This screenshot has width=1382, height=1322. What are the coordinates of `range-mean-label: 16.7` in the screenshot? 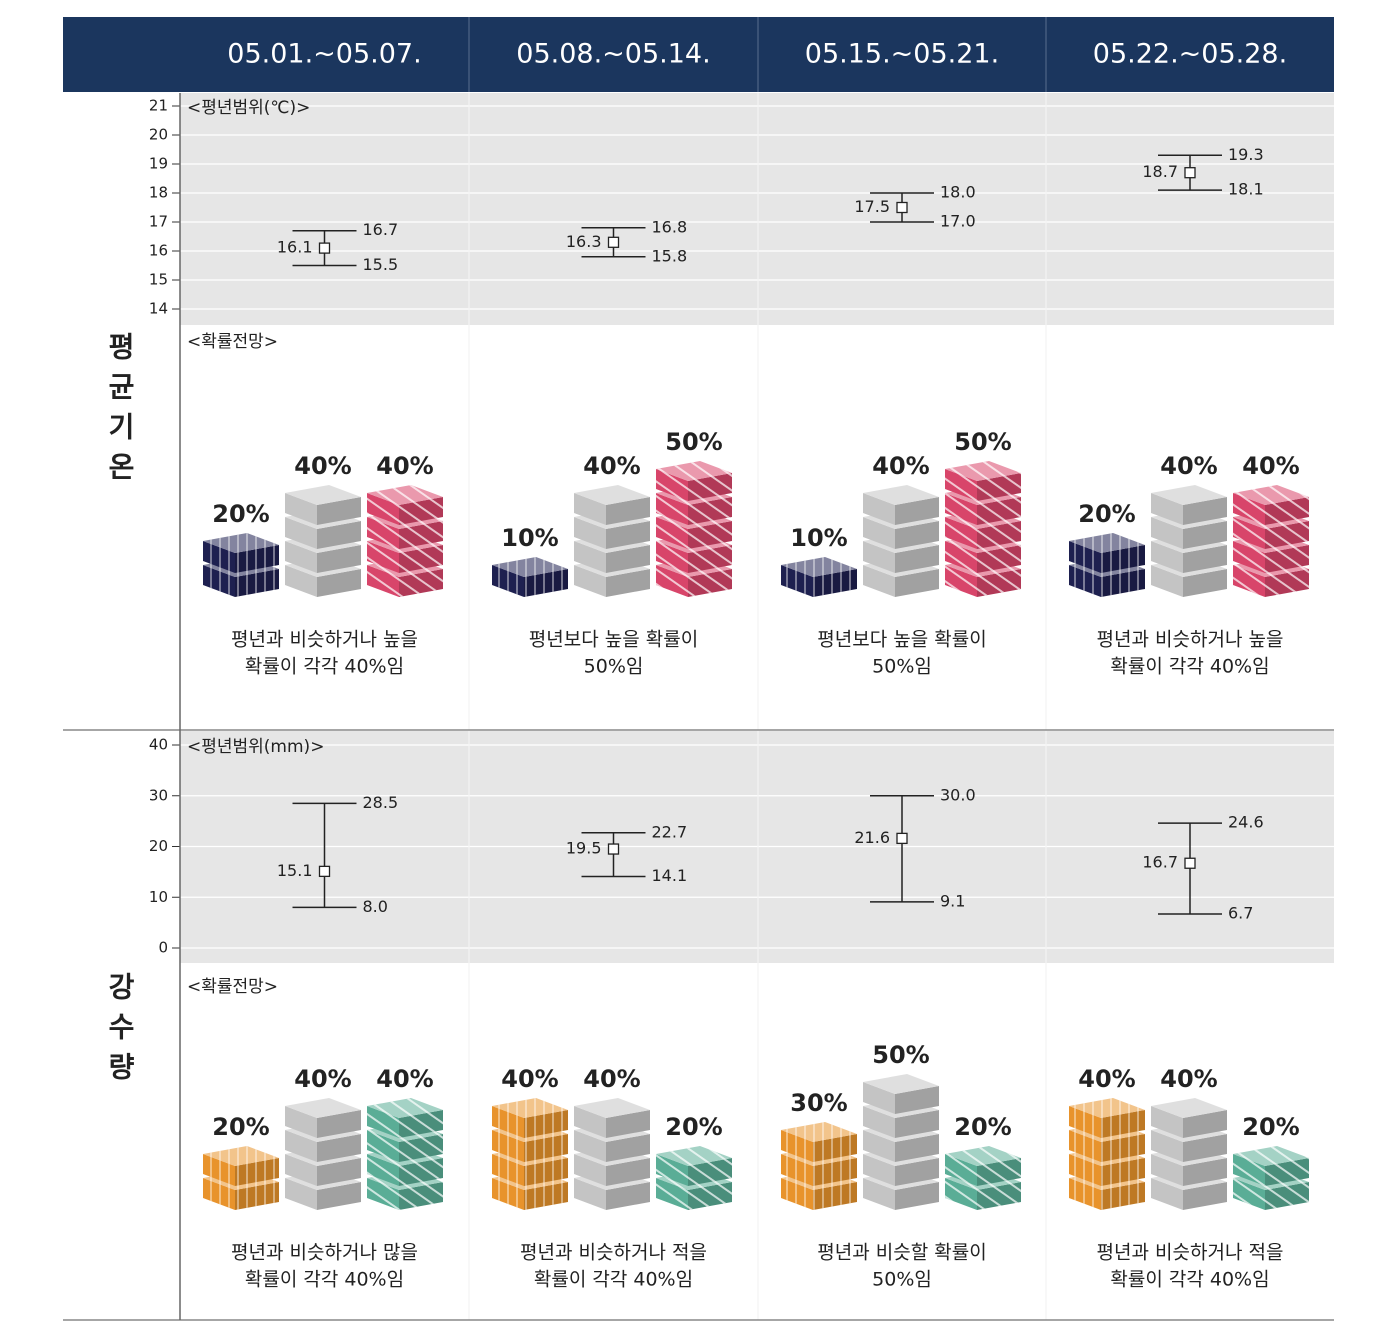 It's located at (1160, 862).